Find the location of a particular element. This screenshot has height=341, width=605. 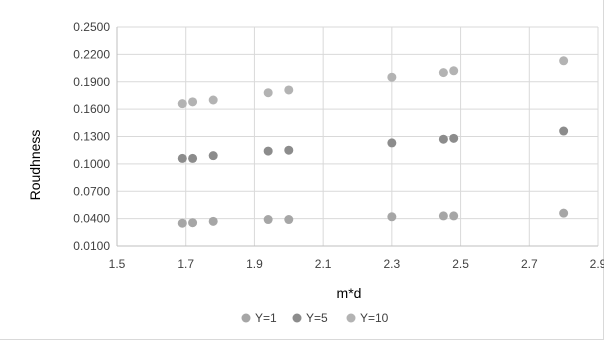

x-tick-label: 2.9 is located at coordinates (597, 264).